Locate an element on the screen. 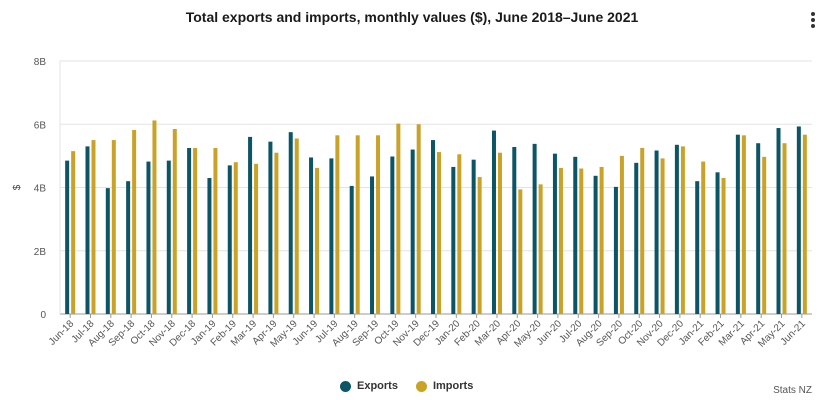 This screenshot has height=400, width=824. legend-imports: Imports is located at coordinates (444, 386).